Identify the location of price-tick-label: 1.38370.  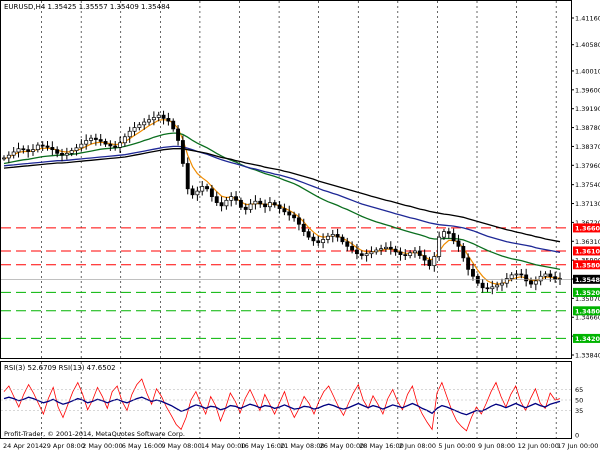
(587, 147).